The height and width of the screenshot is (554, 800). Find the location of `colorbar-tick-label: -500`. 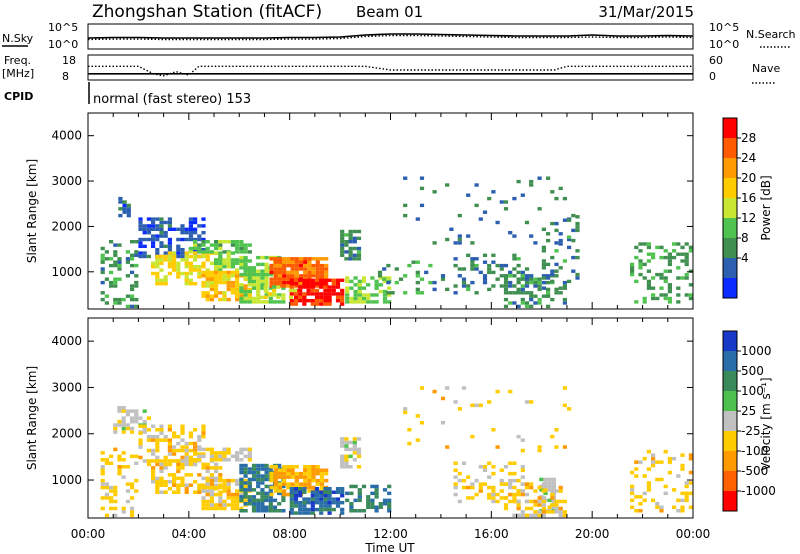

colorbar-tick-label: -500 is located at coordinates (754, 471).